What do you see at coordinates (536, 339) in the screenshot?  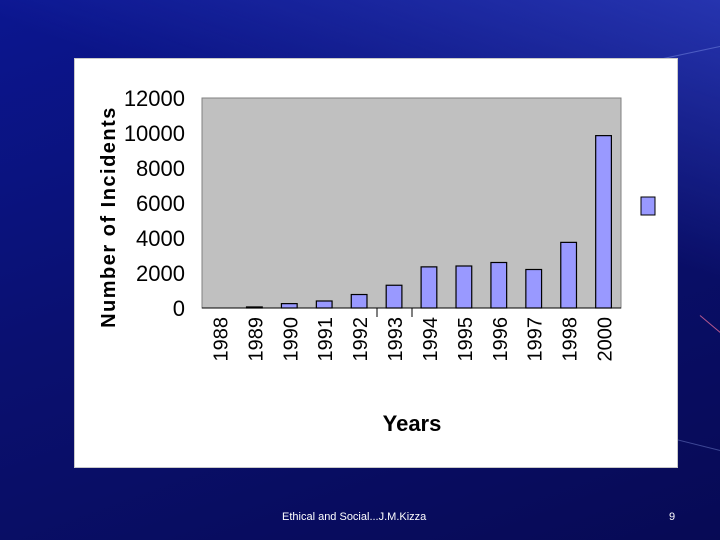 I see `x-tick-label: 1997` at bounding box center [536, 339].